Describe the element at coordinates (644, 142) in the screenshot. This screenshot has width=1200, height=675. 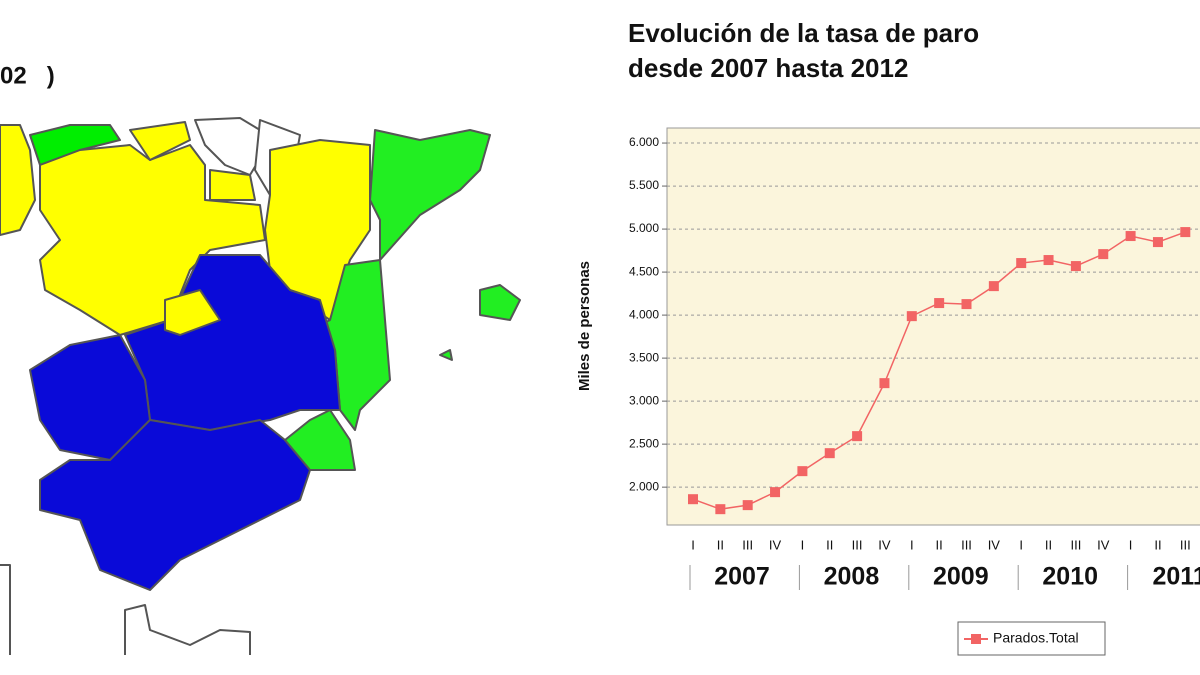
I see `y-tick-label: 6.000` at that location.